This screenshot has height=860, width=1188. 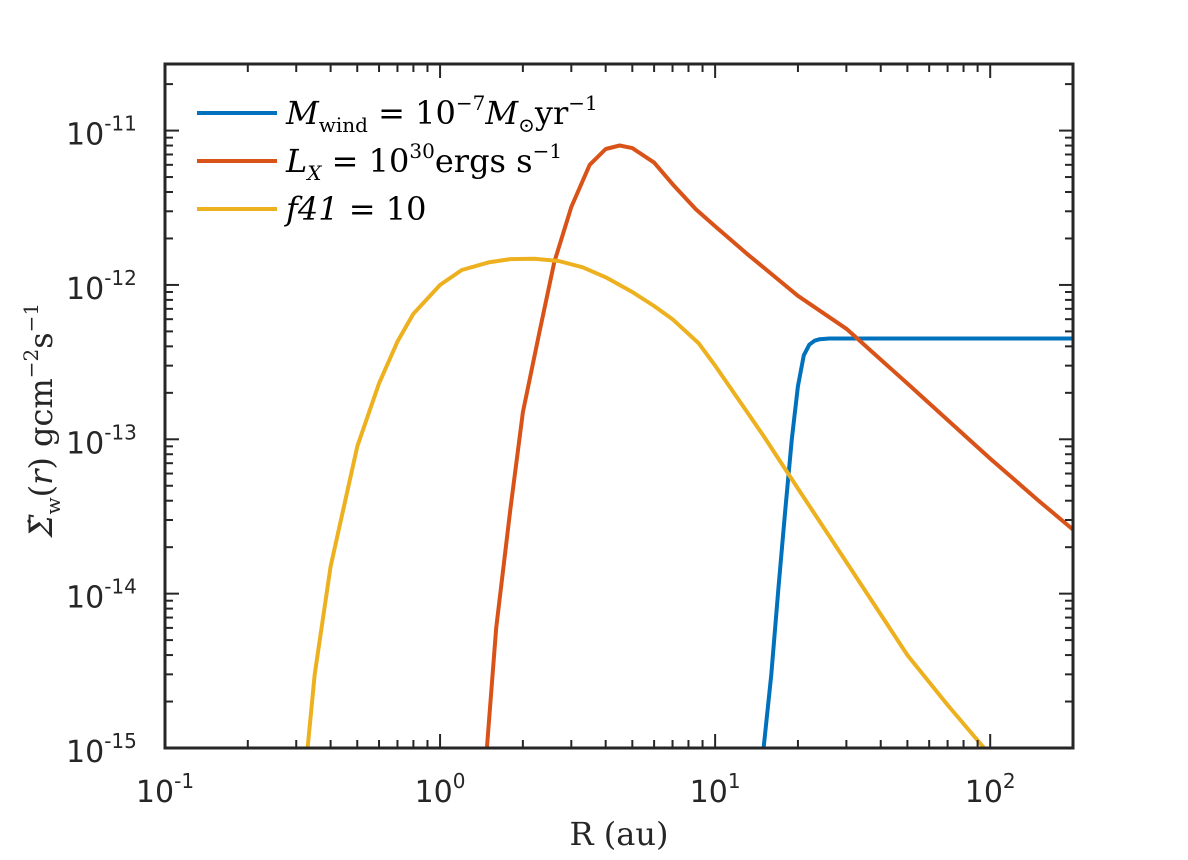 What do you see at coordinates (619, 834) in the screenshot?
I see `x-axis-label: R (au)` at bounding box center [619, 834].